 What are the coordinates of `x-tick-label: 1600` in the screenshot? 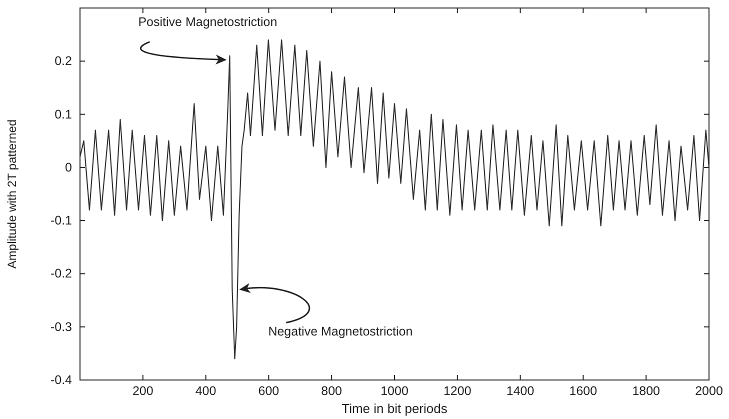 It's located at (583, 391).